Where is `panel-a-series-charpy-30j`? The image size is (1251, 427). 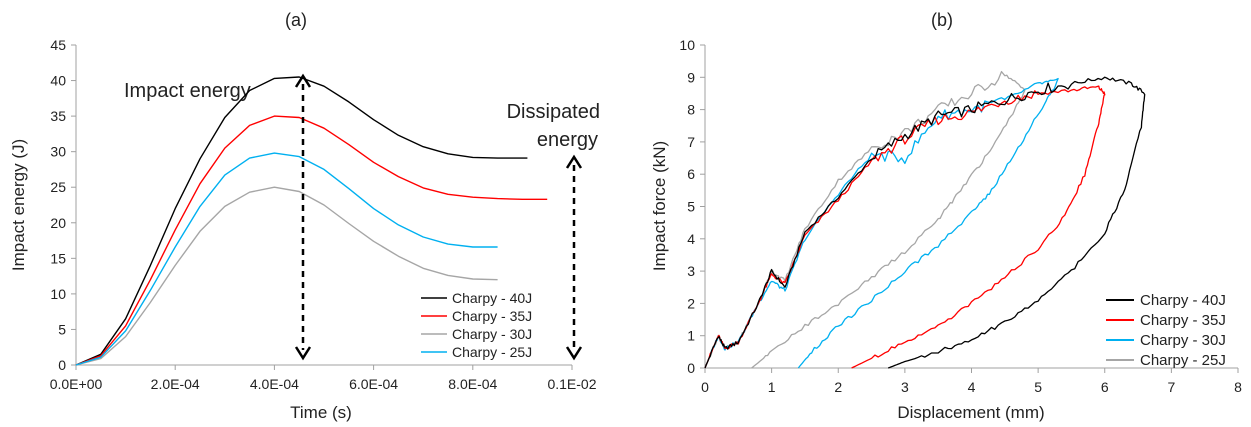
panel-a-series-charpy-30j is located at coordinates (286, 276).